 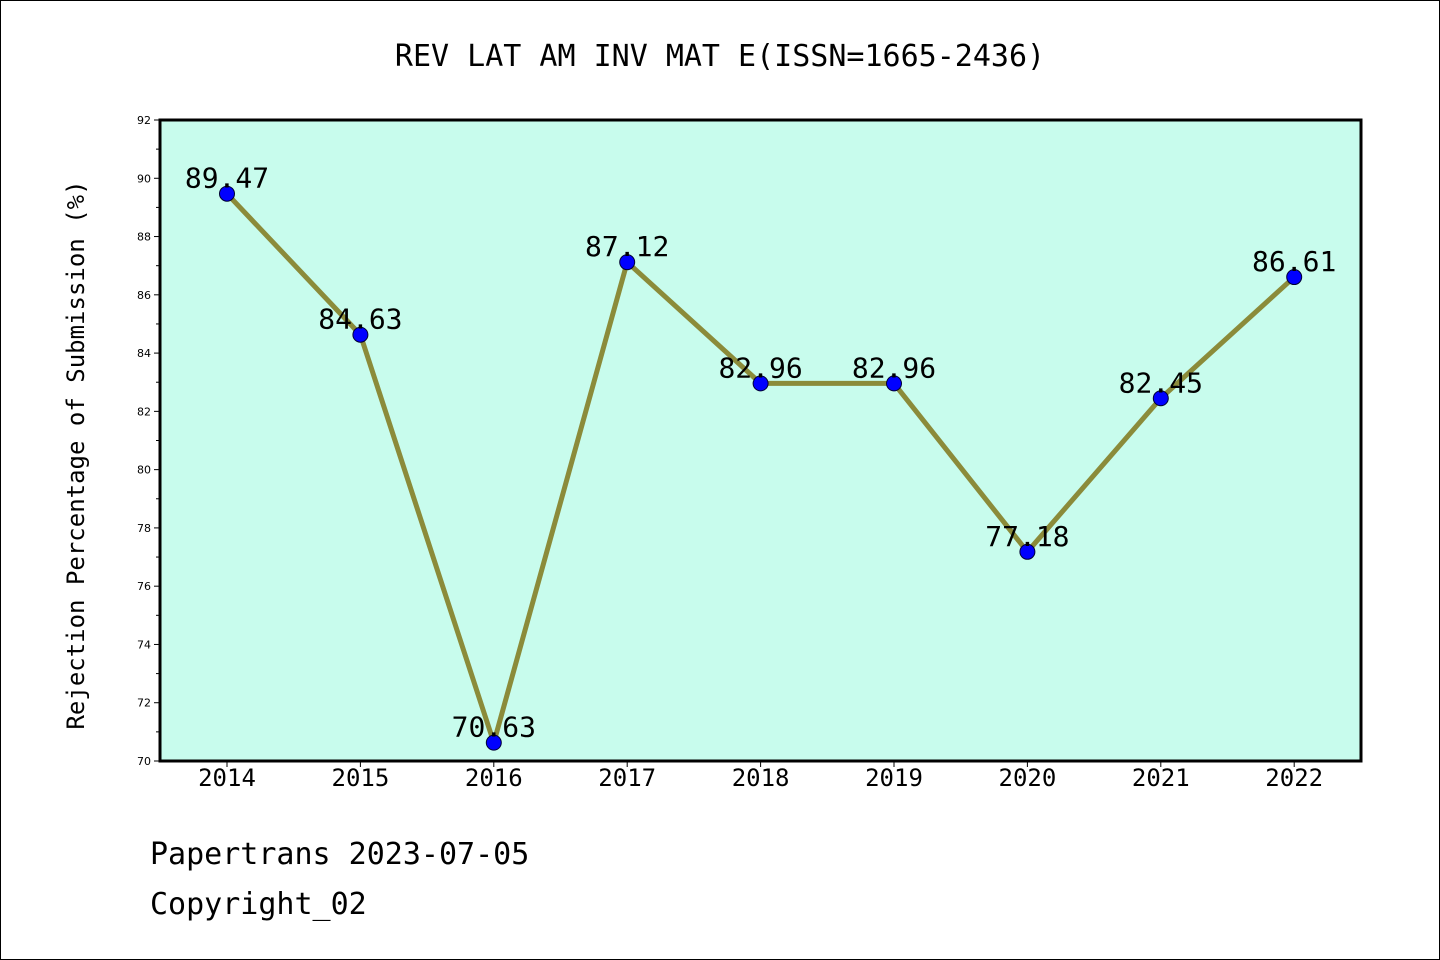 What do you see at coordinates (894, 778) in the screenshot?
I see `x-tick-label: 2019` at bounding box center [894, 778].